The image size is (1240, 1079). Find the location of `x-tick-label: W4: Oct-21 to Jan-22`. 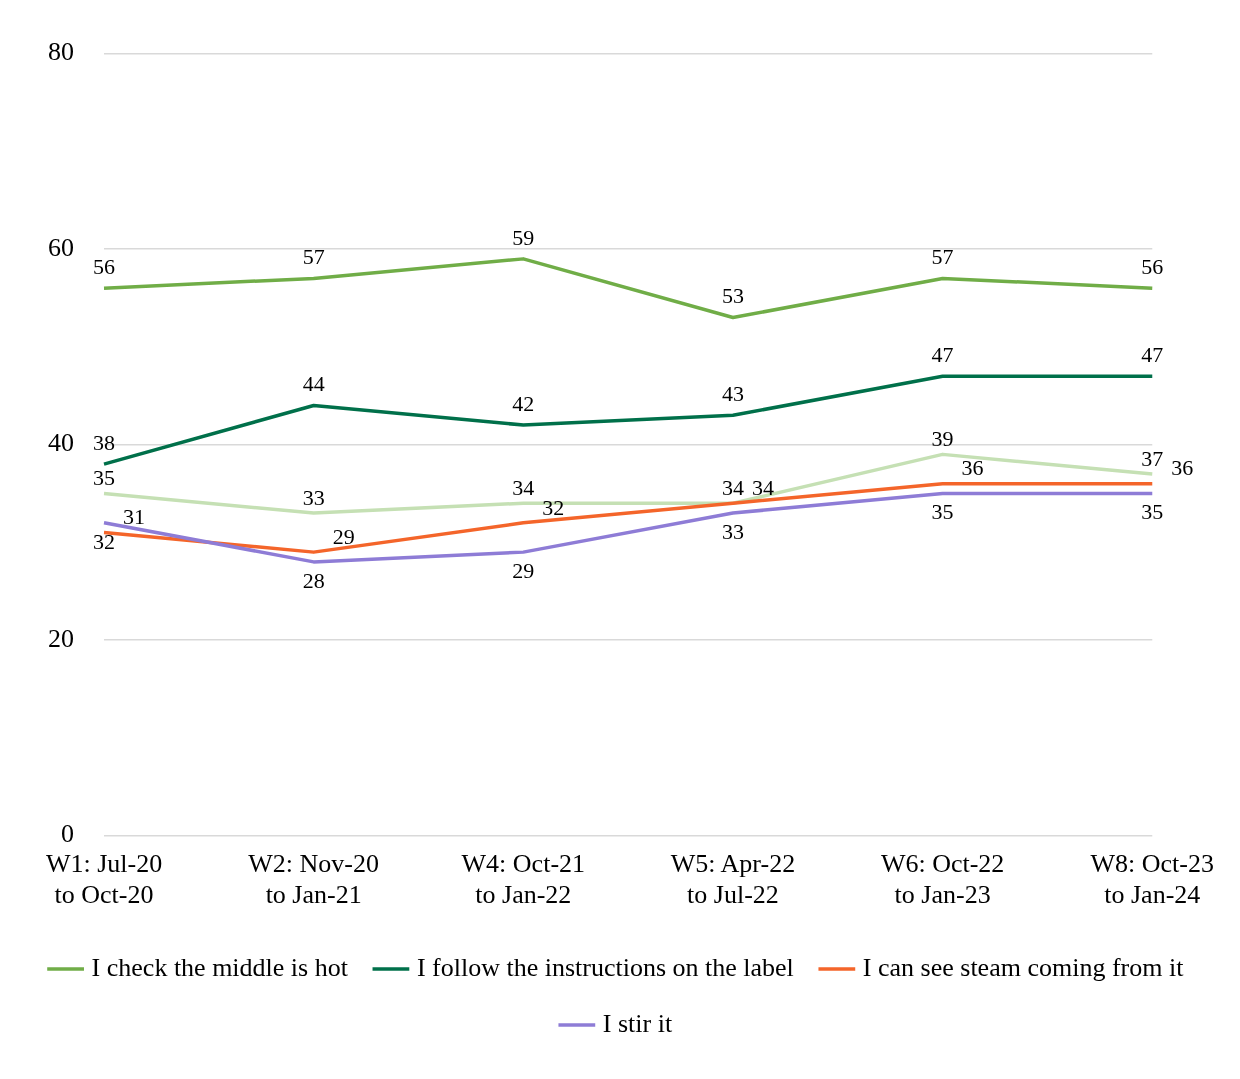

x-tick-label: W4: Oct-21 to Jan-22 is located at coordinates (523, 879).